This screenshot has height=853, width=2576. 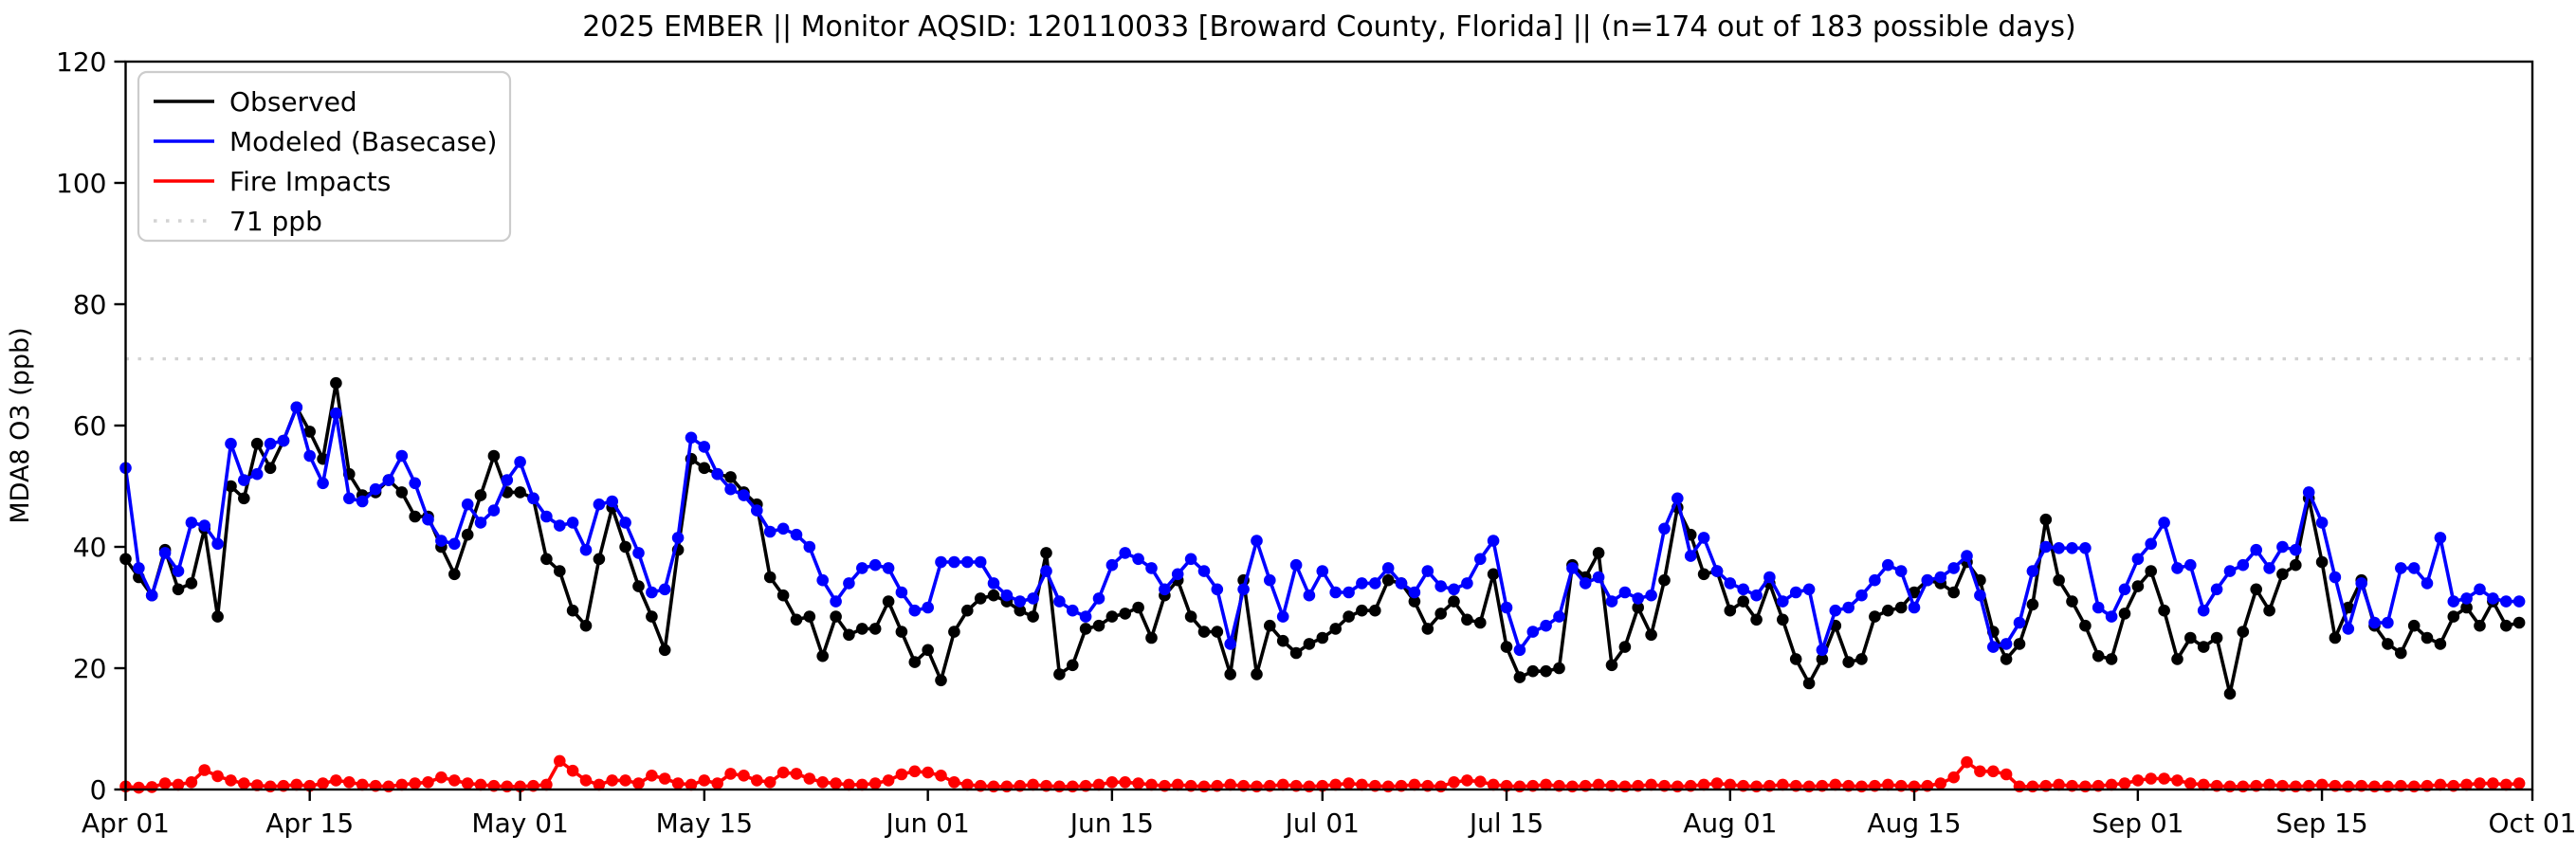 I want to click on x-tick-label: May 01, so click(x=519, y=823).